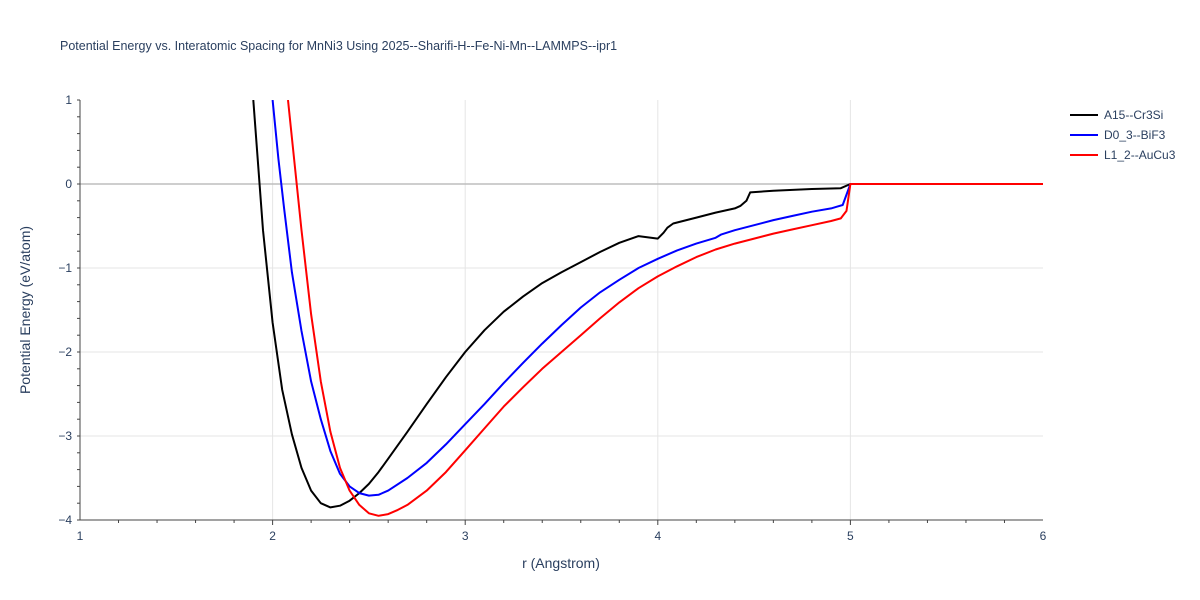 The image size is (1200, 600). I want to click on legend: A15--Cr3Si D0_3--BiF3 L1_2--AuCu3, so click(1123, 135).